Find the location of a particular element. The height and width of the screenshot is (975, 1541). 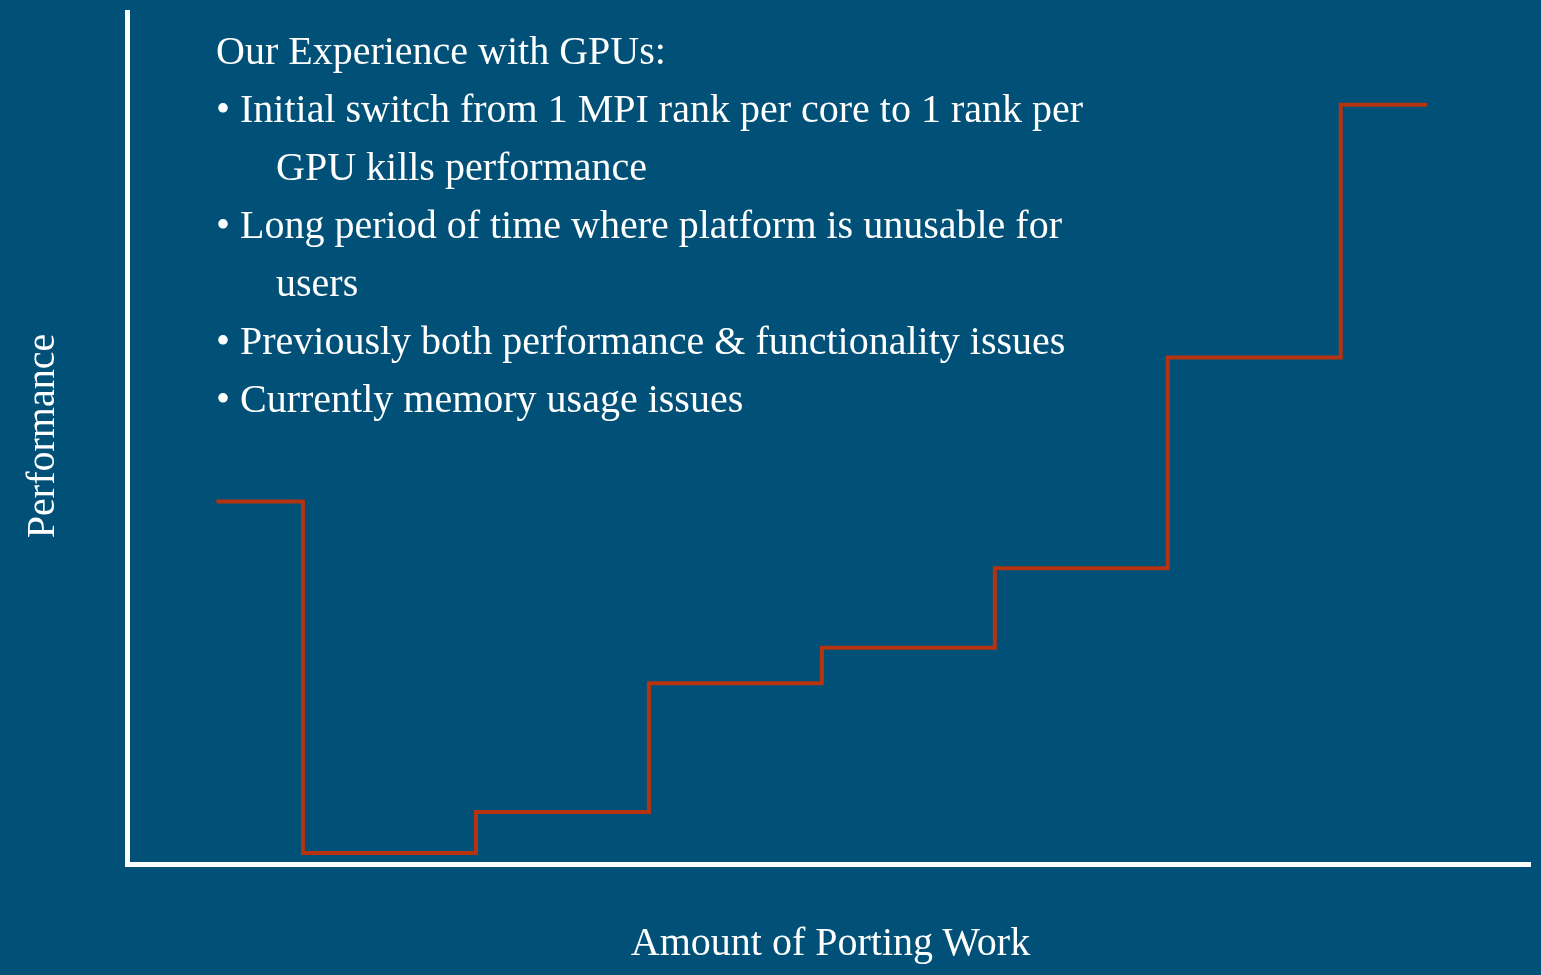

annotation: • Currently memory usage issues is located at coordinates (480, 399).